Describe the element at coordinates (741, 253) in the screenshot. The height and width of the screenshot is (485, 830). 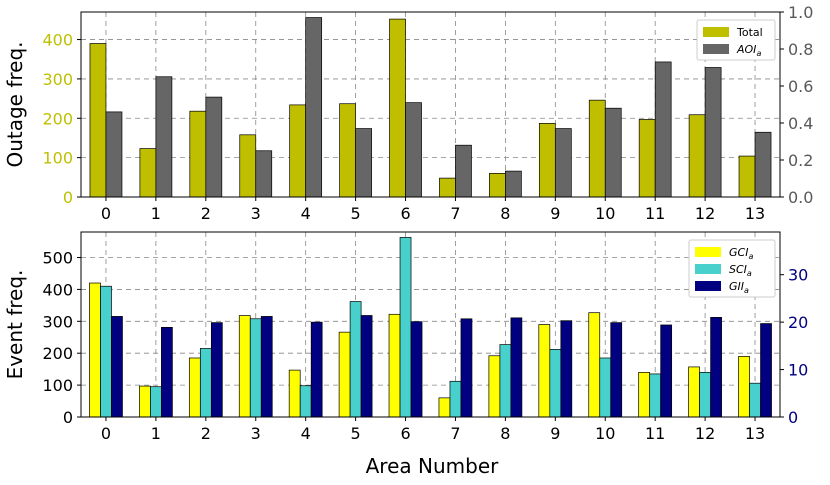
I see `legend-label: GCIa` at that location.